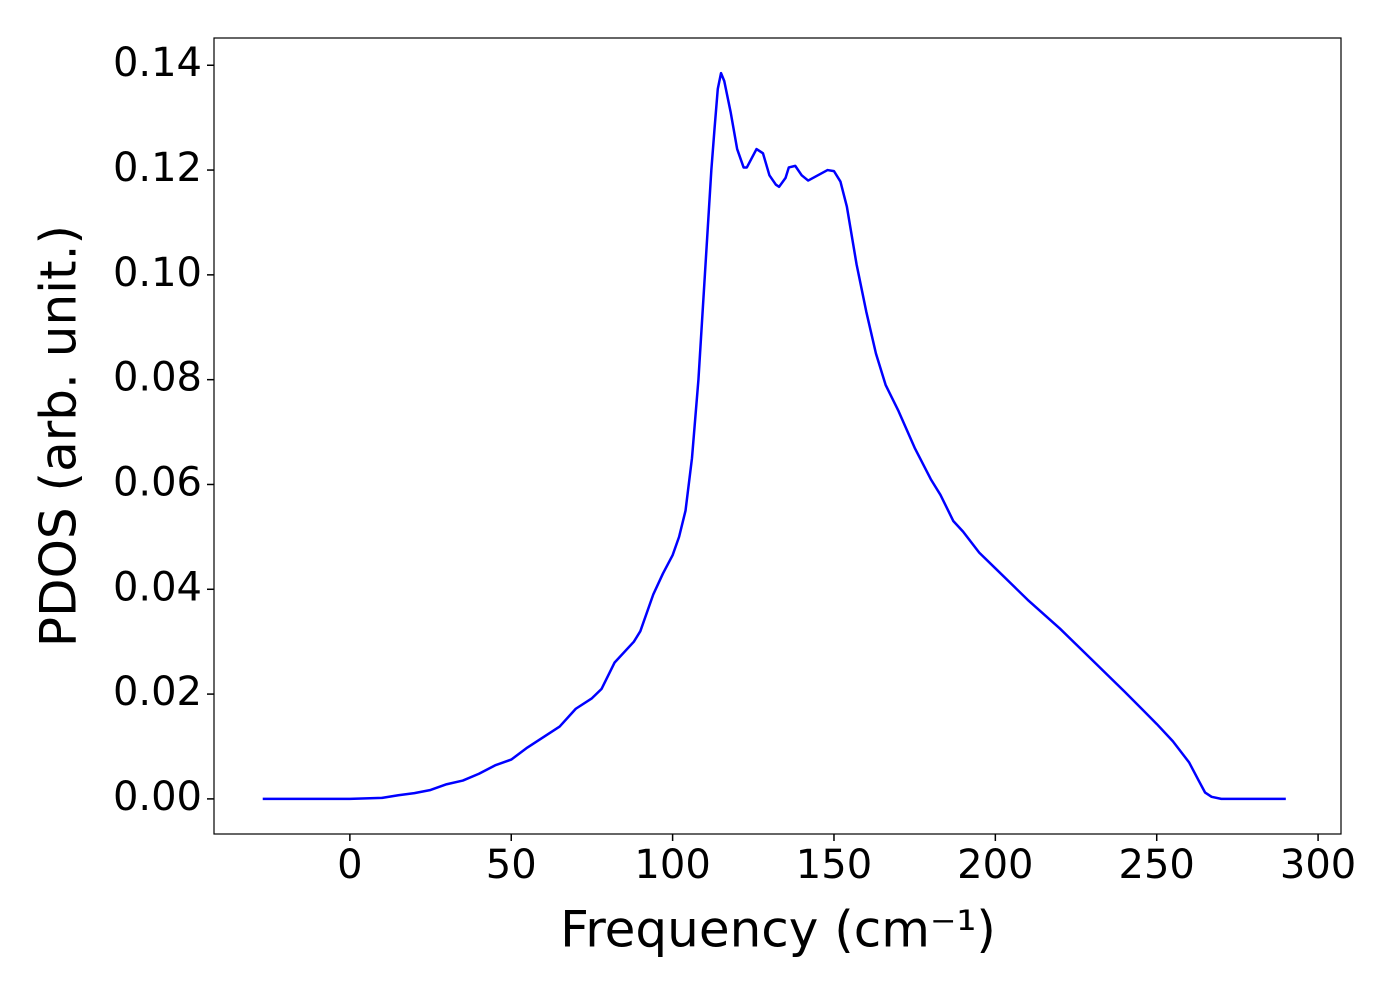  I want to click on x-tick-label: 200, so click(995, 865).